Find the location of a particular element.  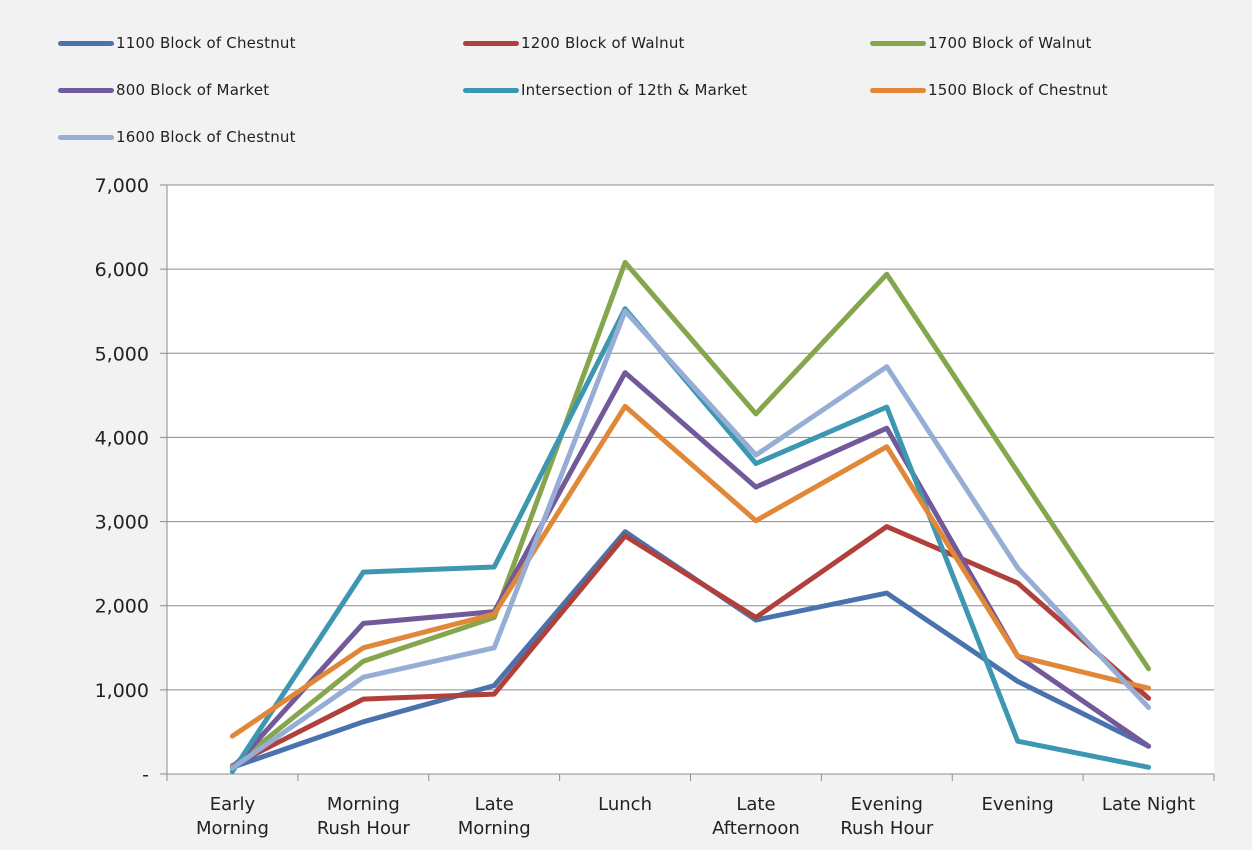

x-tick-label-line: Afternoon is located at coordinates (756, 828).